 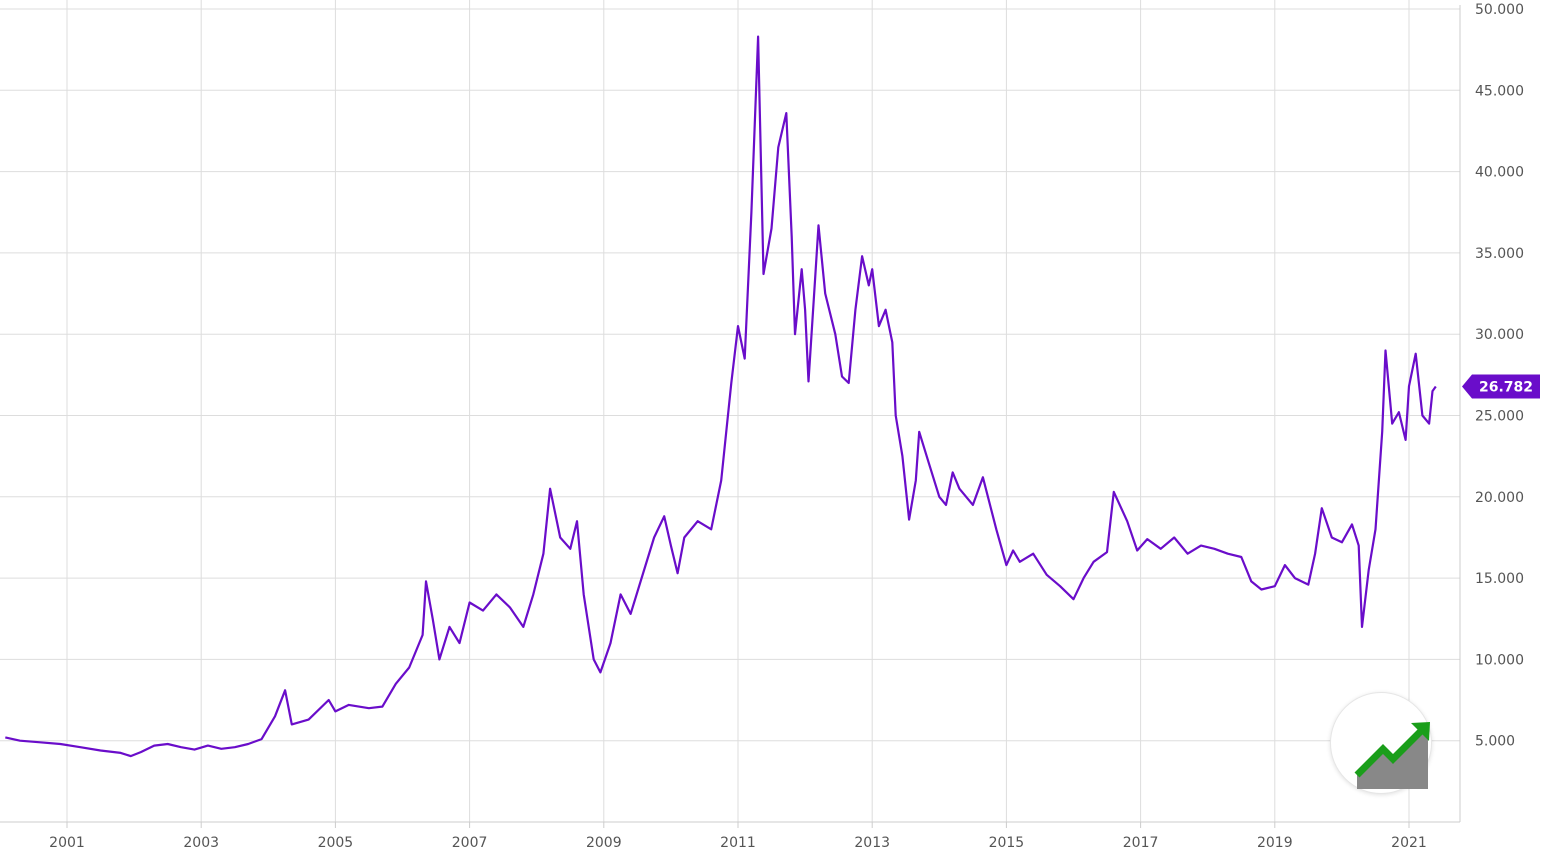 I want to click on y-tick-label: 40.000, so click(x=1499, y=173).